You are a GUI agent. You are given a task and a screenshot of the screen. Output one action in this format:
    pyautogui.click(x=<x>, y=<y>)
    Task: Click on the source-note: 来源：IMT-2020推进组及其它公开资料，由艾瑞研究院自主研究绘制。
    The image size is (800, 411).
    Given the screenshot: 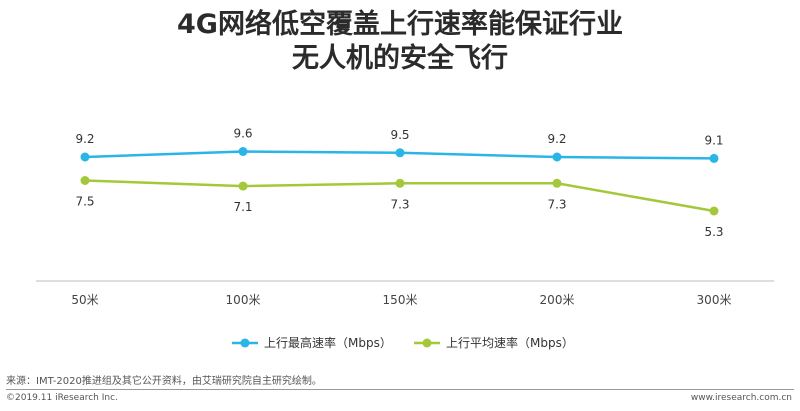 What is the action you would take?
    pyautogui.click(x=164, y=381)
    